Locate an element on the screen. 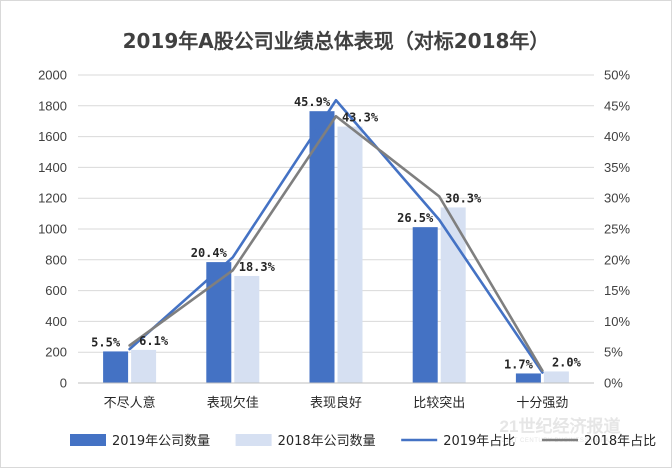 This screenshot has width=672, height=468. y2-tick-label: 15% is located at coordinates (617, 290).